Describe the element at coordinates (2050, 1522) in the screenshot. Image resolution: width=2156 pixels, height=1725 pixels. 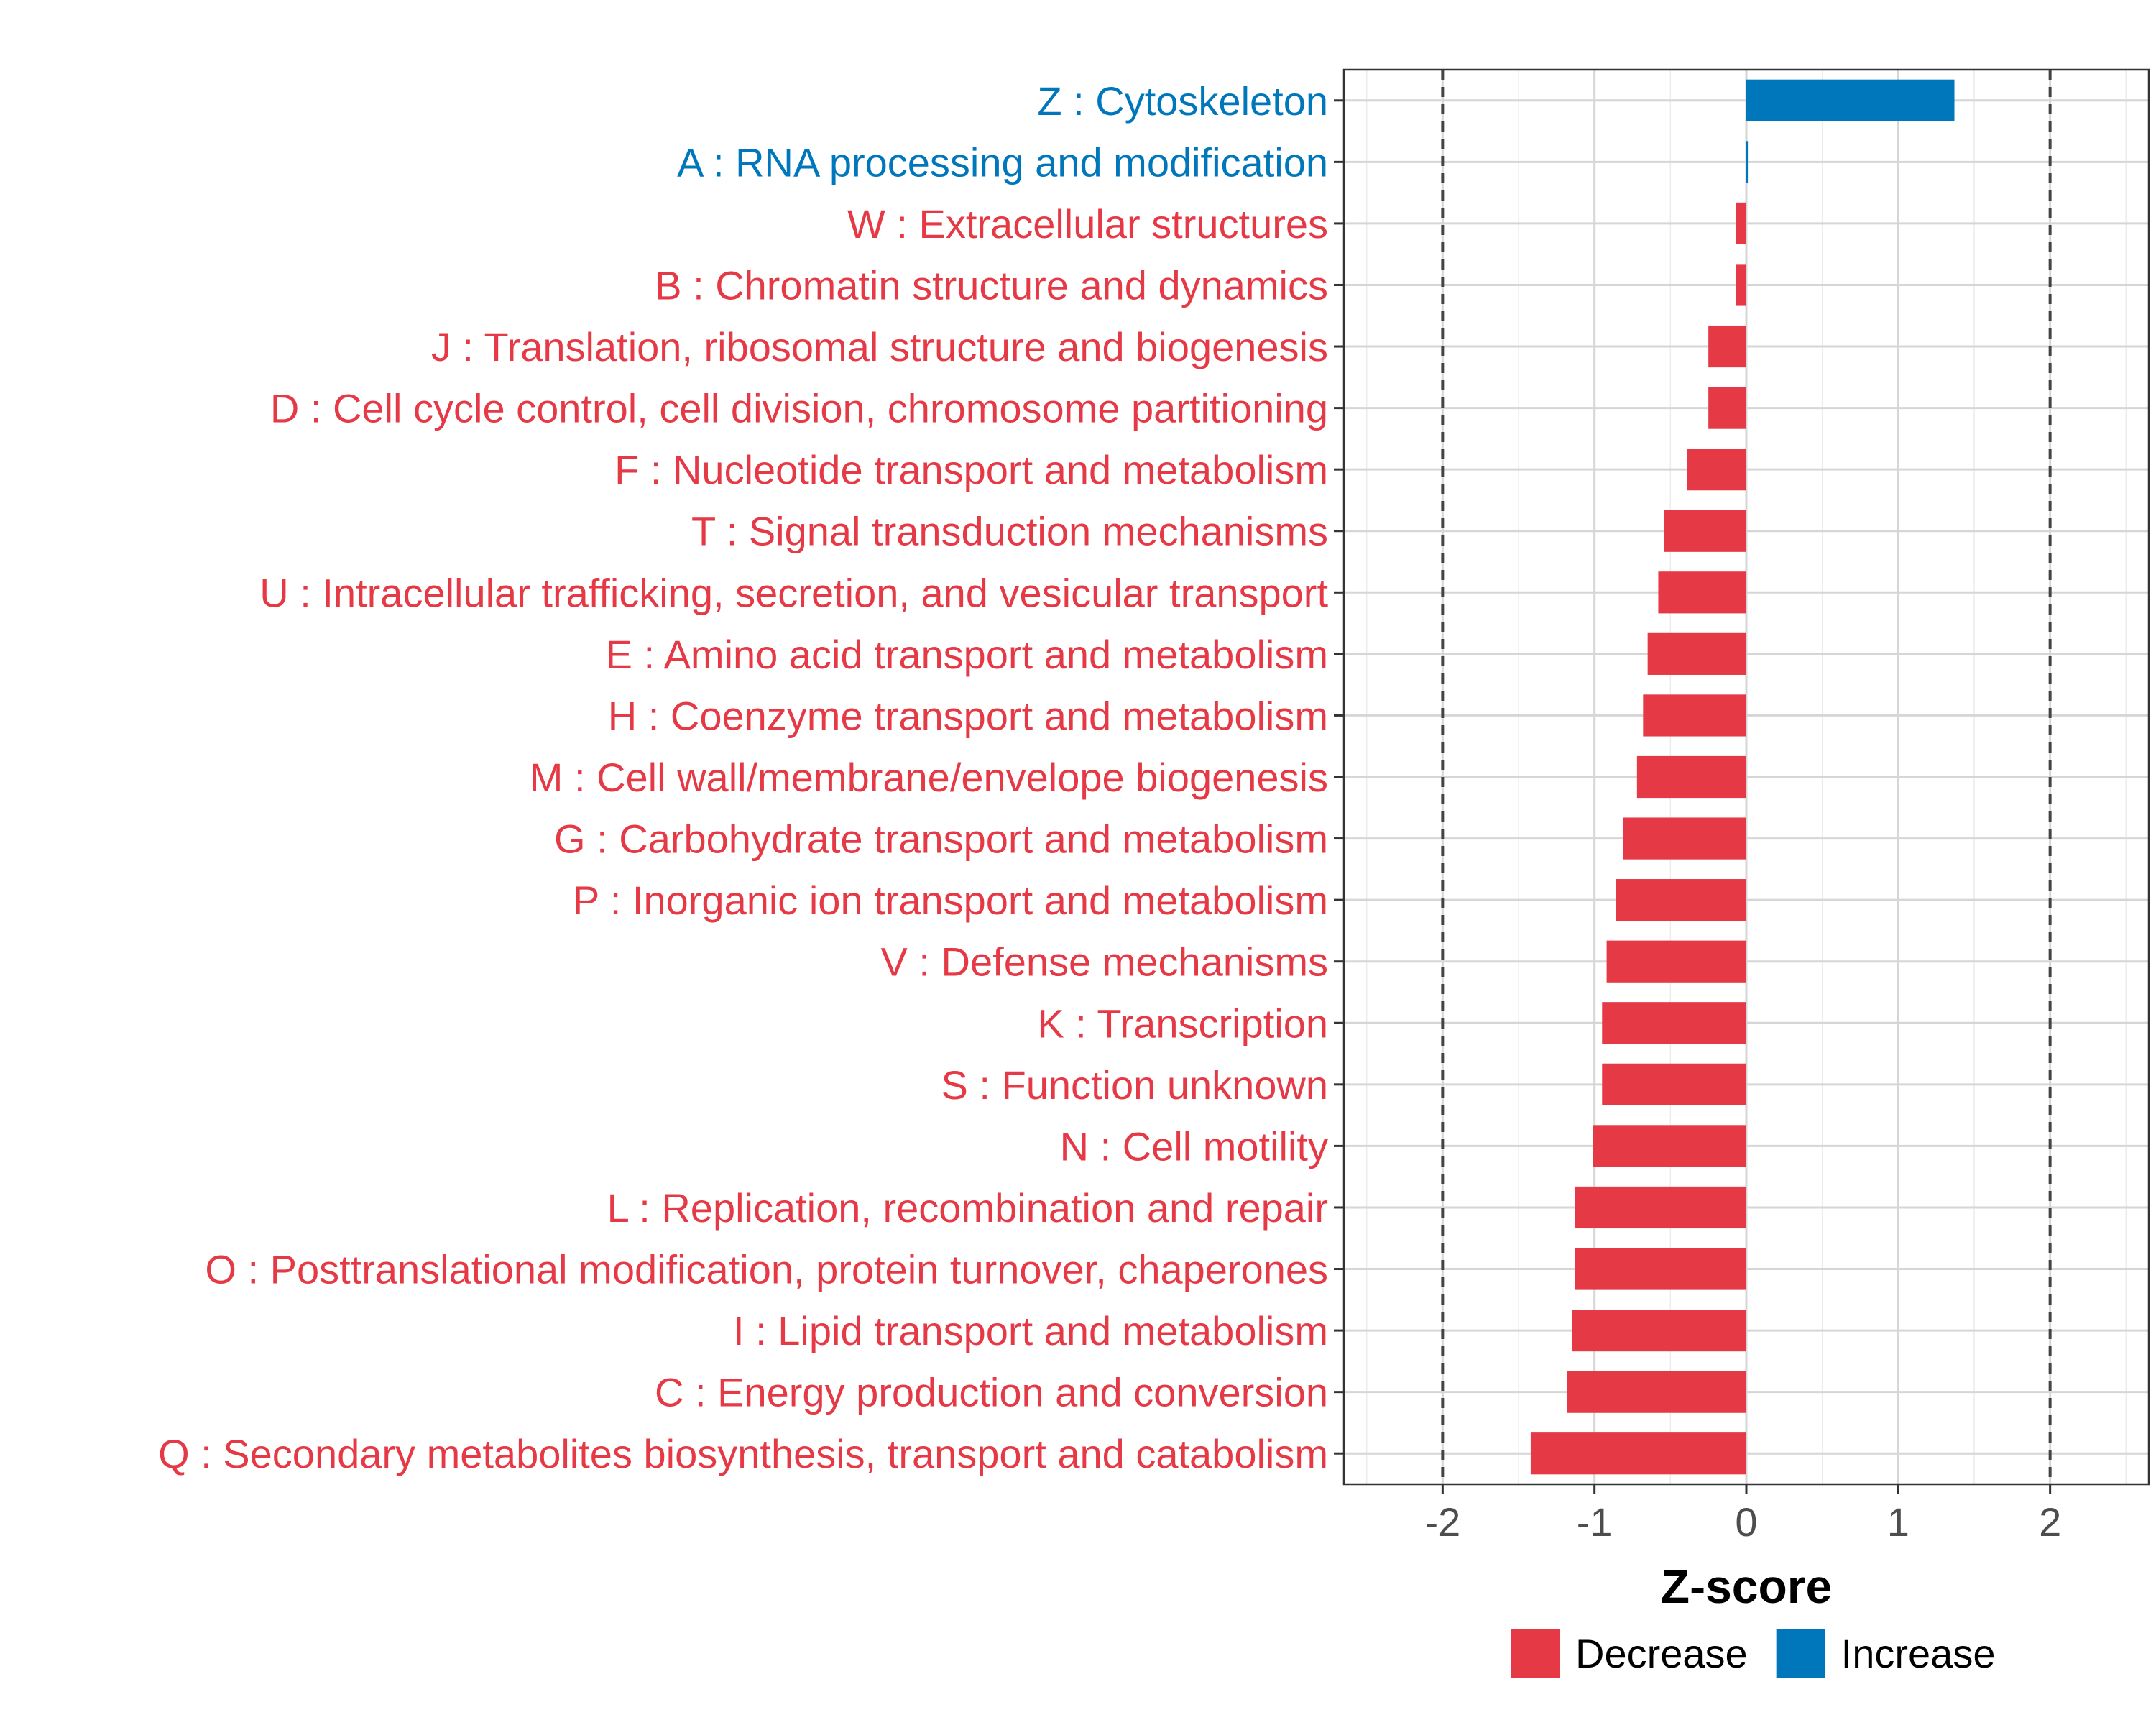
I see `x-tick-label: 2` at that location.